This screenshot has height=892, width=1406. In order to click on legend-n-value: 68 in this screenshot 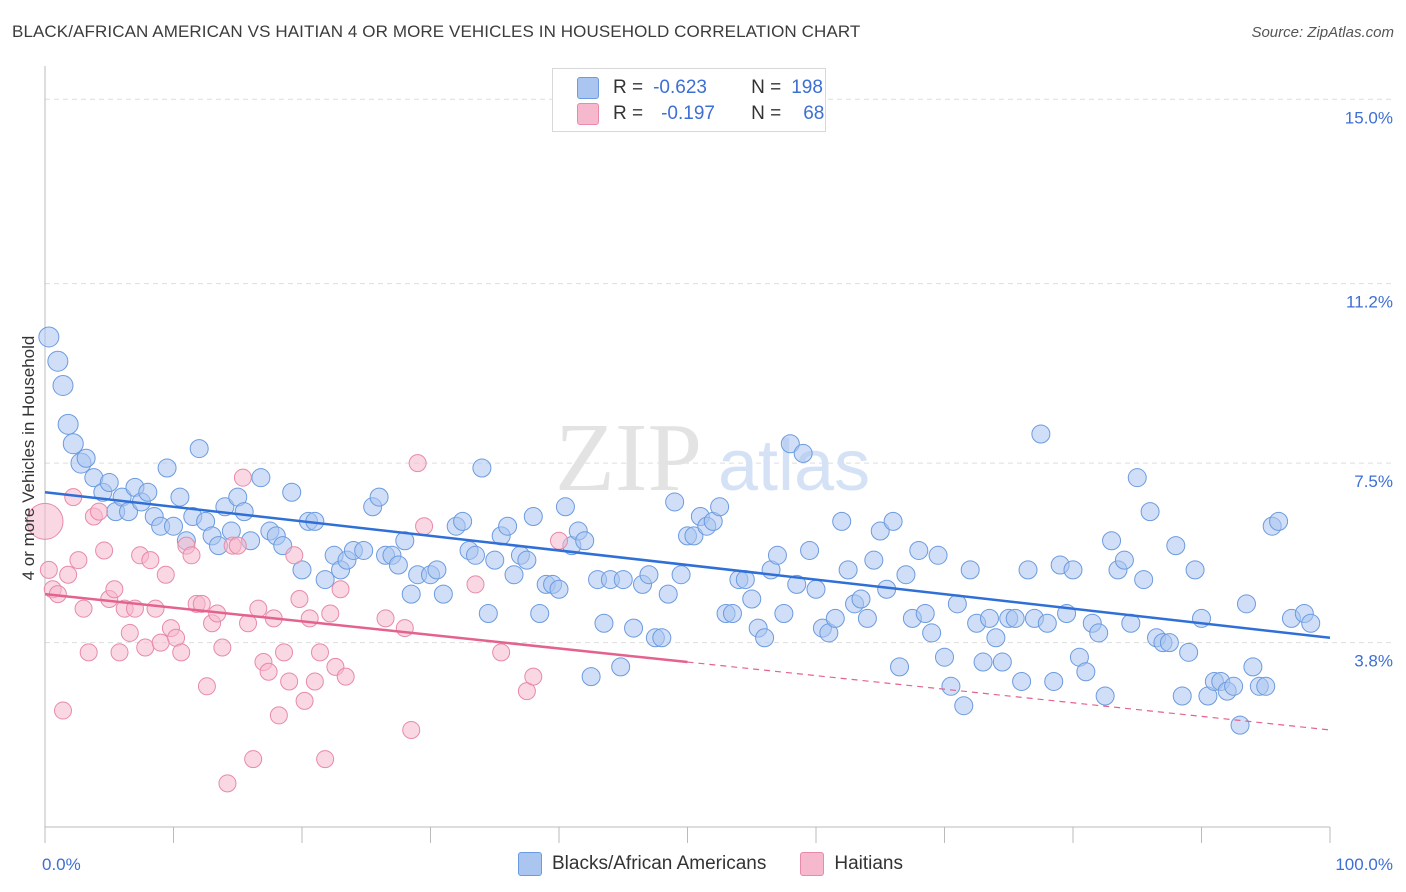, I will do `click(814, 113)`.